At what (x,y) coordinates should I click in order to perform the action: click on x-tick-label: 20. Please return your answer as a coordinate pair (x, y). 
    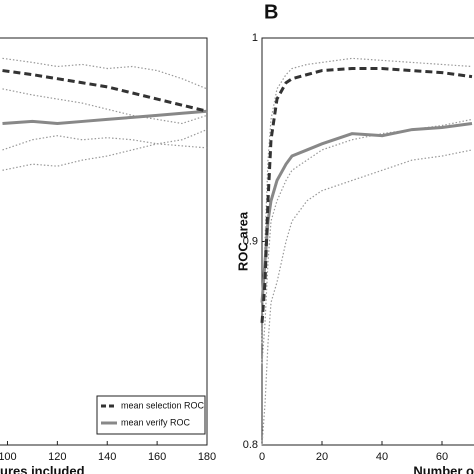
    Looking at the image, I should click on (322, 457).